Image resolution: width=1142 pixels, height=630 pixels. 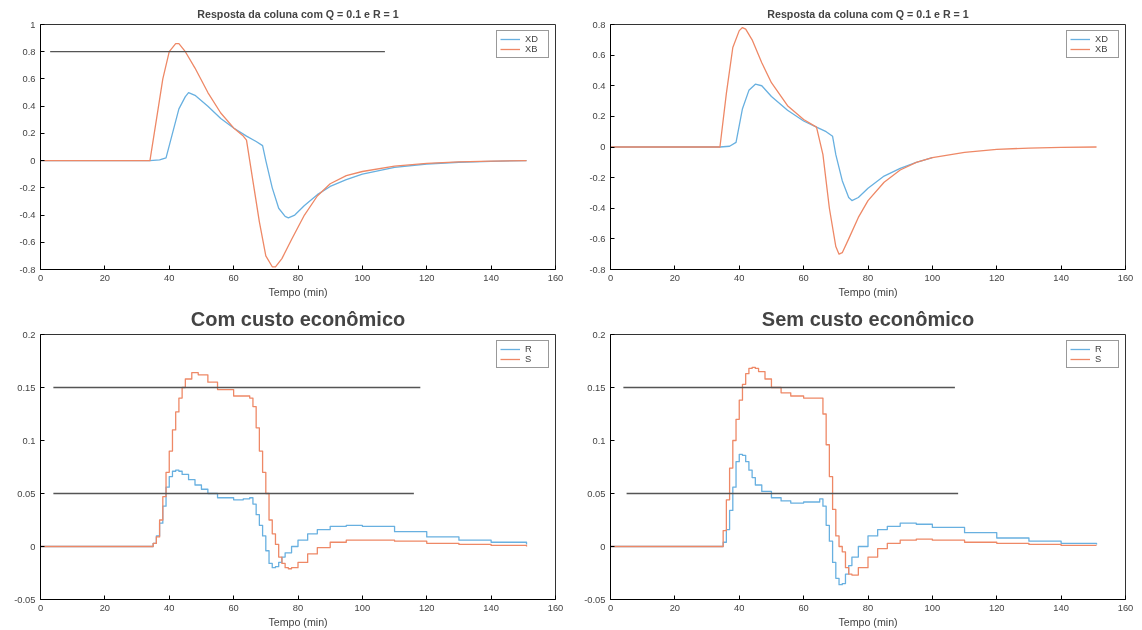 What do you see at coordinates (33, 24) in the screenshot?
I see `y-tick-label: 1` at bounding box center [33, 24].